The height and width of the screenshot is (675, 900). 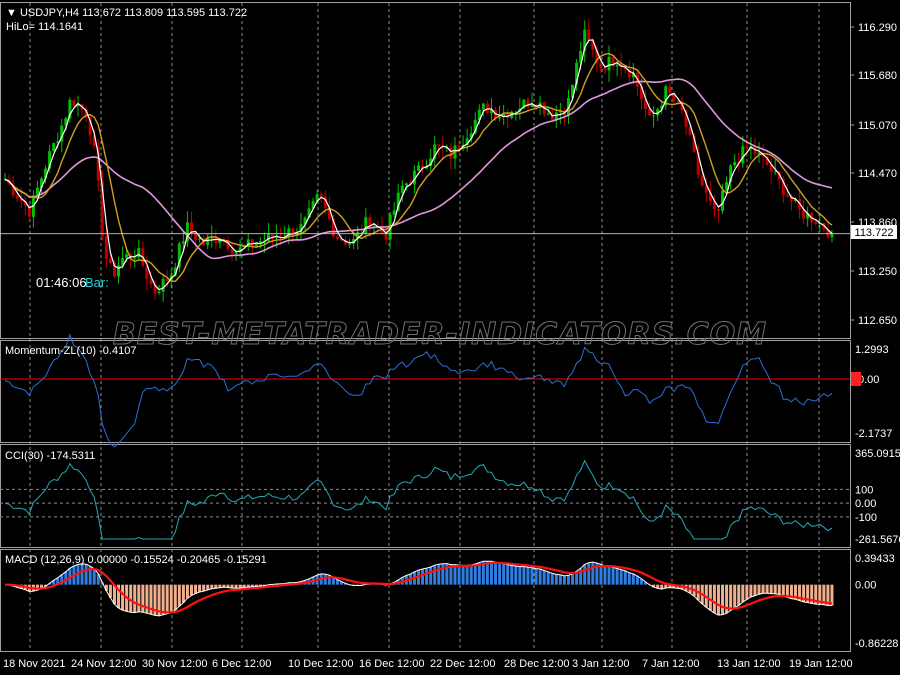 I want to click on momentum-zero-marker, so click(x=856, y=379).